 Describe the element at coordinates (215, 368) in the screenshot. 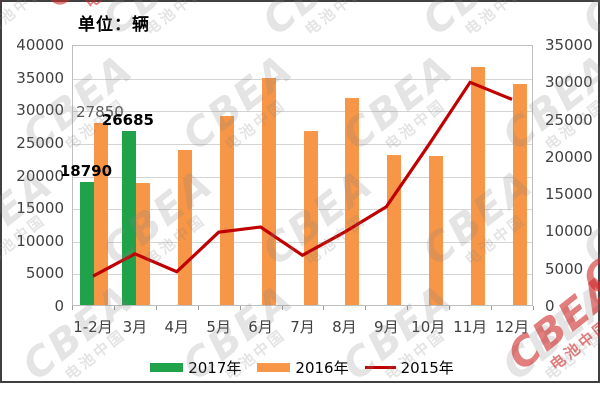

I see `legend-label: 2017年` at that location.